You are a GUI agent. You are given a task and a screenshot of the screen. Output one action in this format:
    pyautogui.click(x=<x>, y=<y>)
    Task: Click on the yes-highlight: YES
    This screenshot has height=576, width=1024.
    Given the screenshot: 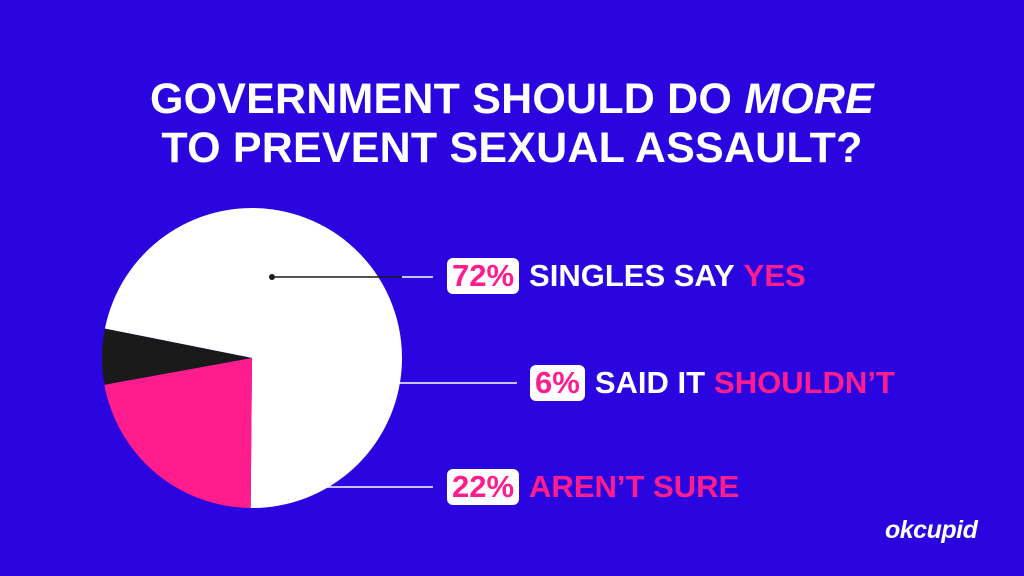 What is the action you would take?
    pyautogui.click(x=774, y=275)
    